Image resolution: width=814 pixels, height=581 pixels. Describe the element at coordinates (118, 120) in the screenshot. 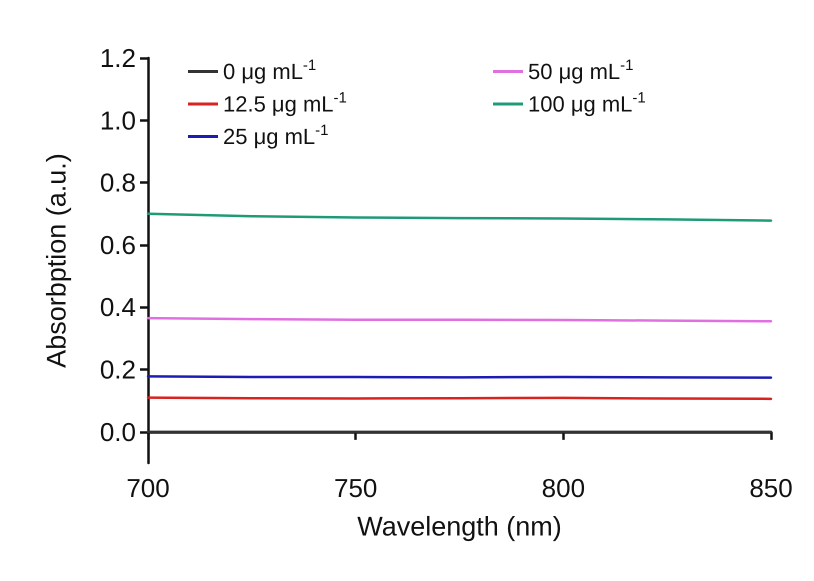

I see `y-tick-label: 1.0` at that location.